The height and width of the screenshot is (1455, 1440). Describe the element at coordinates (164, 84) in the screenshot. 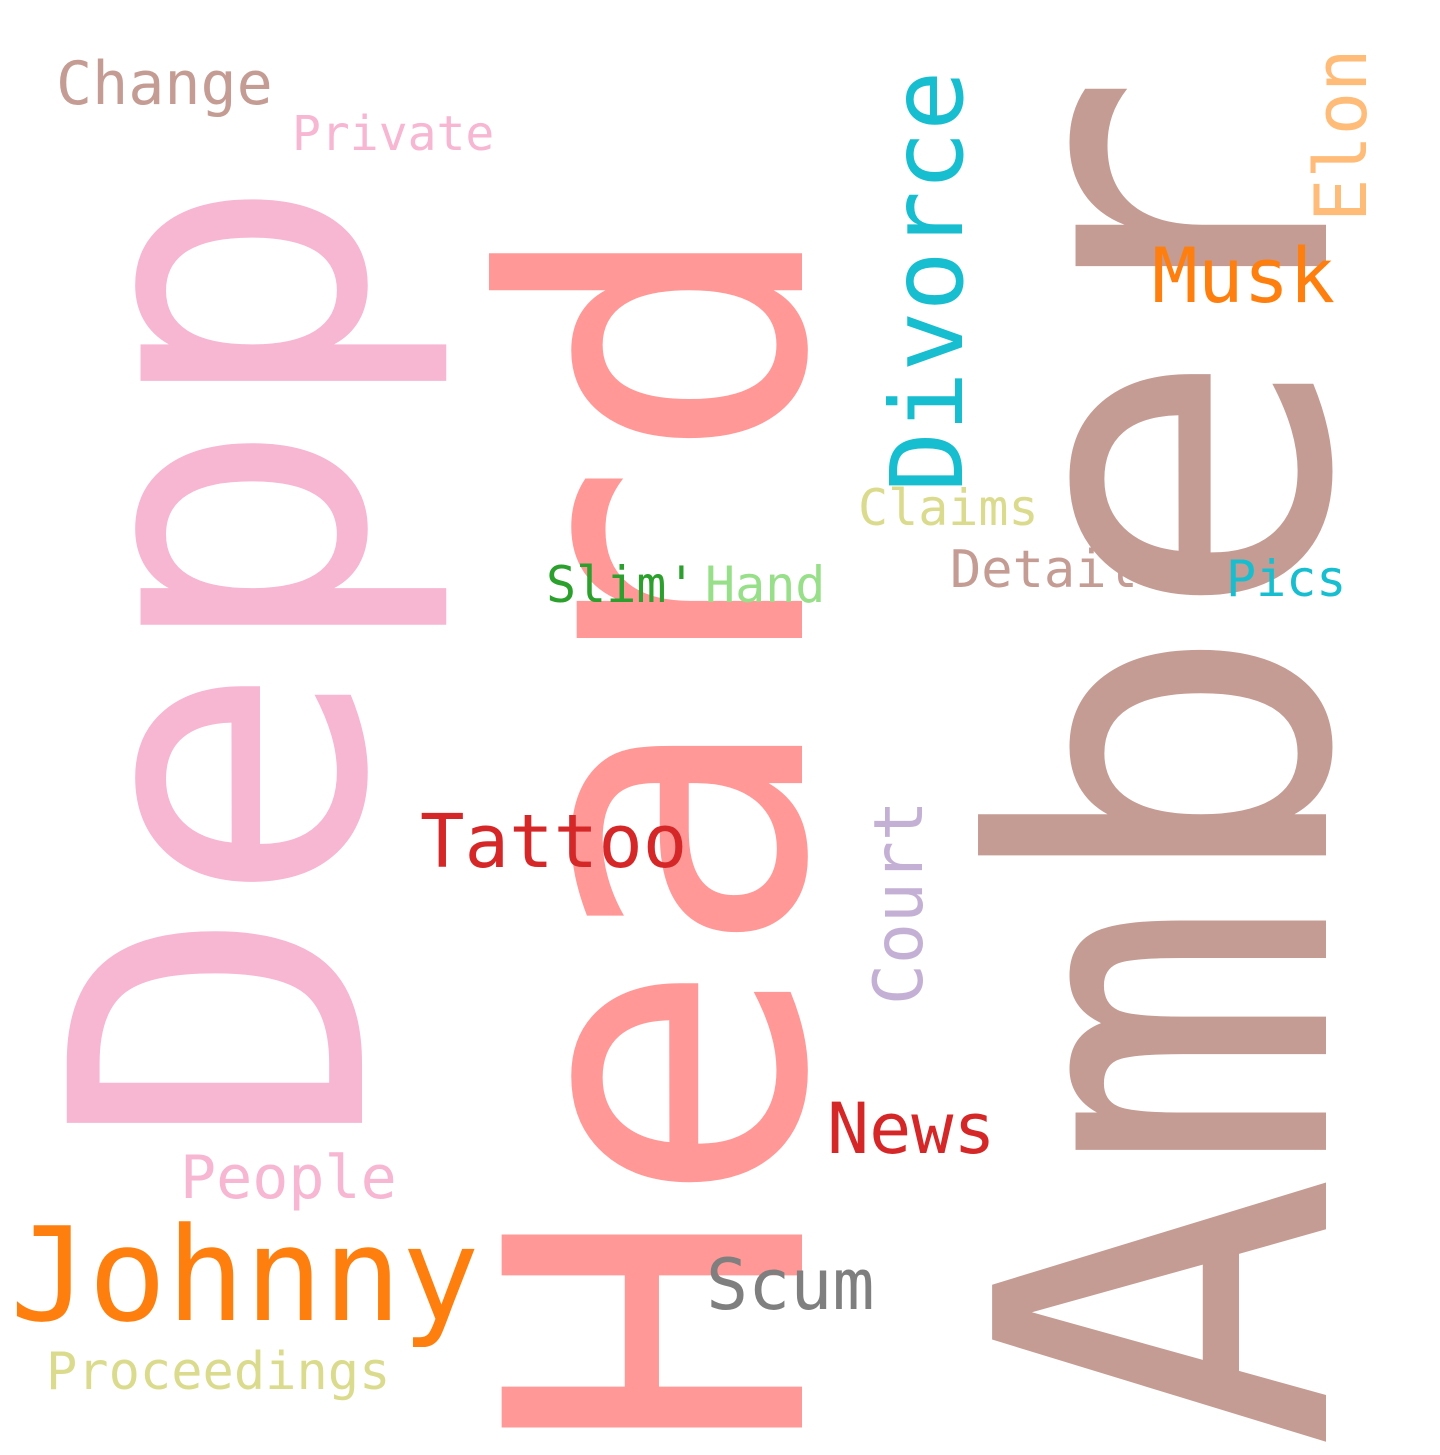

I see `word-change: Change` at that location.